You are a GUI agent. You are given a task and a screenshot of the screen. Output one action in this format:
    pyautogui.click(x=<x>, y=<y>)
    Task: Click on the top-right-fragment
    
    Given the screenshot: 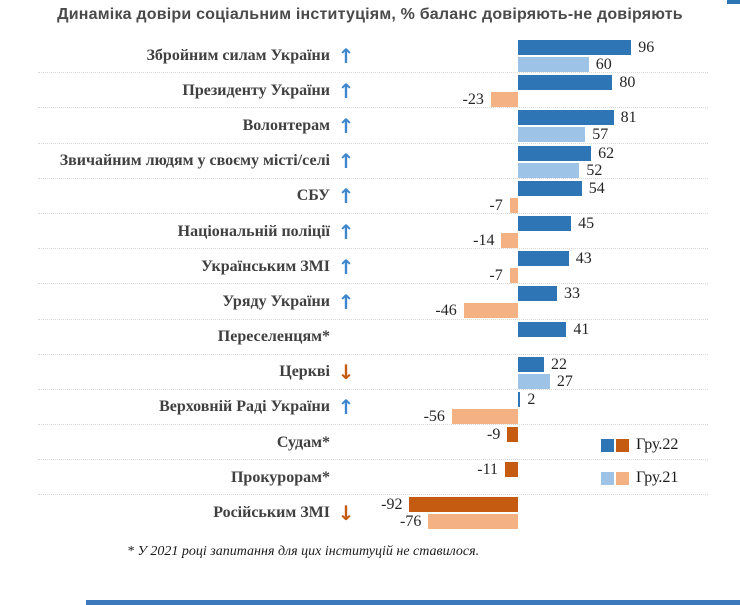 What is the action you would take?
    pyautogui.click(x=733, y=2)
    